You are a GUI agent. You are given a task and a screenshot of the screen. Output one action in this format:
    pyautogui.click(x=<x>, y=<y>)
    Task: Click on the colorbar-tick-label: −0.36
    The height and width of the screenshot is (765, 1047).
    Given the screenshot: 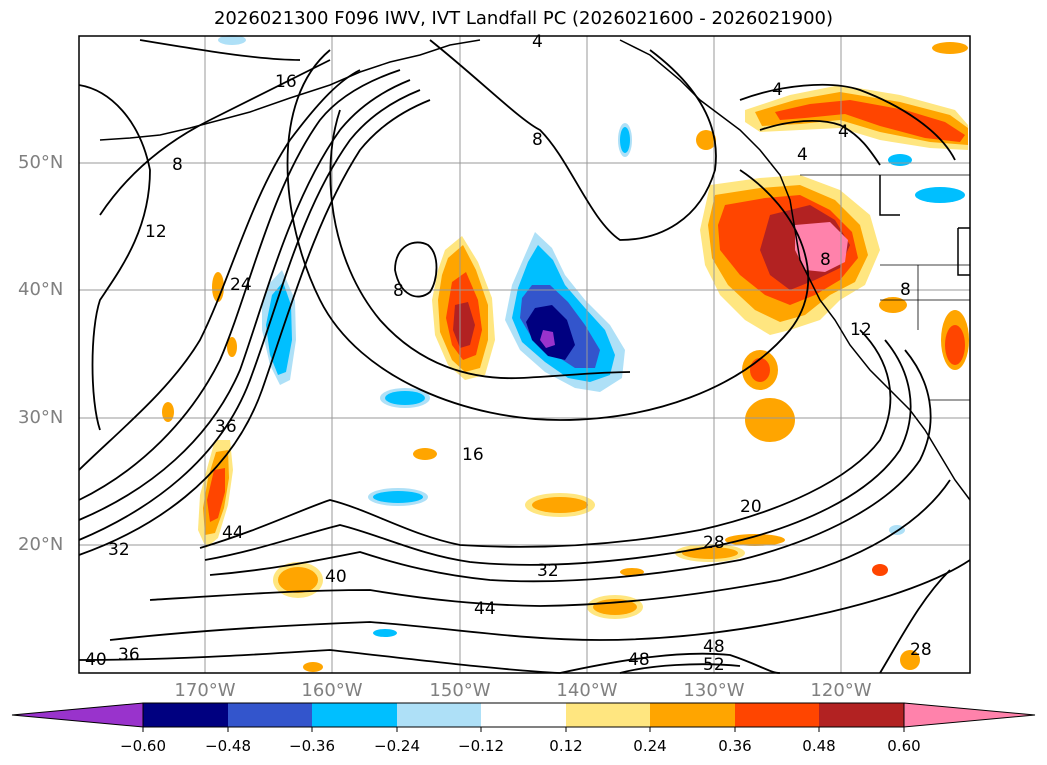 What is the action you would take?
    pyautogui.click(x=312, y=746)
    